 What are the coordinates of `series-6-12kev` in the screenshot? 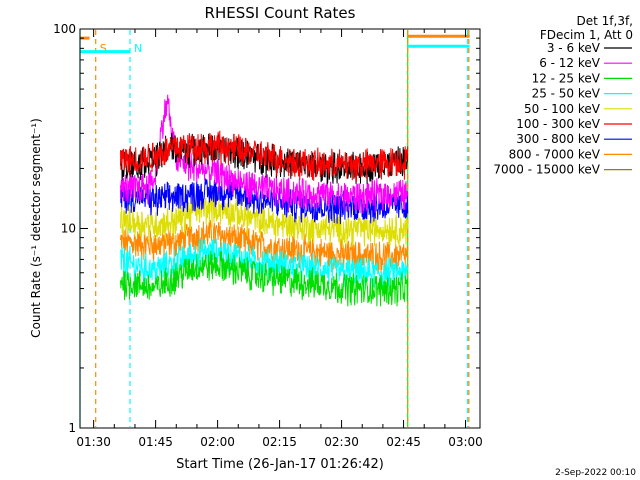 It's located at (264, 154).